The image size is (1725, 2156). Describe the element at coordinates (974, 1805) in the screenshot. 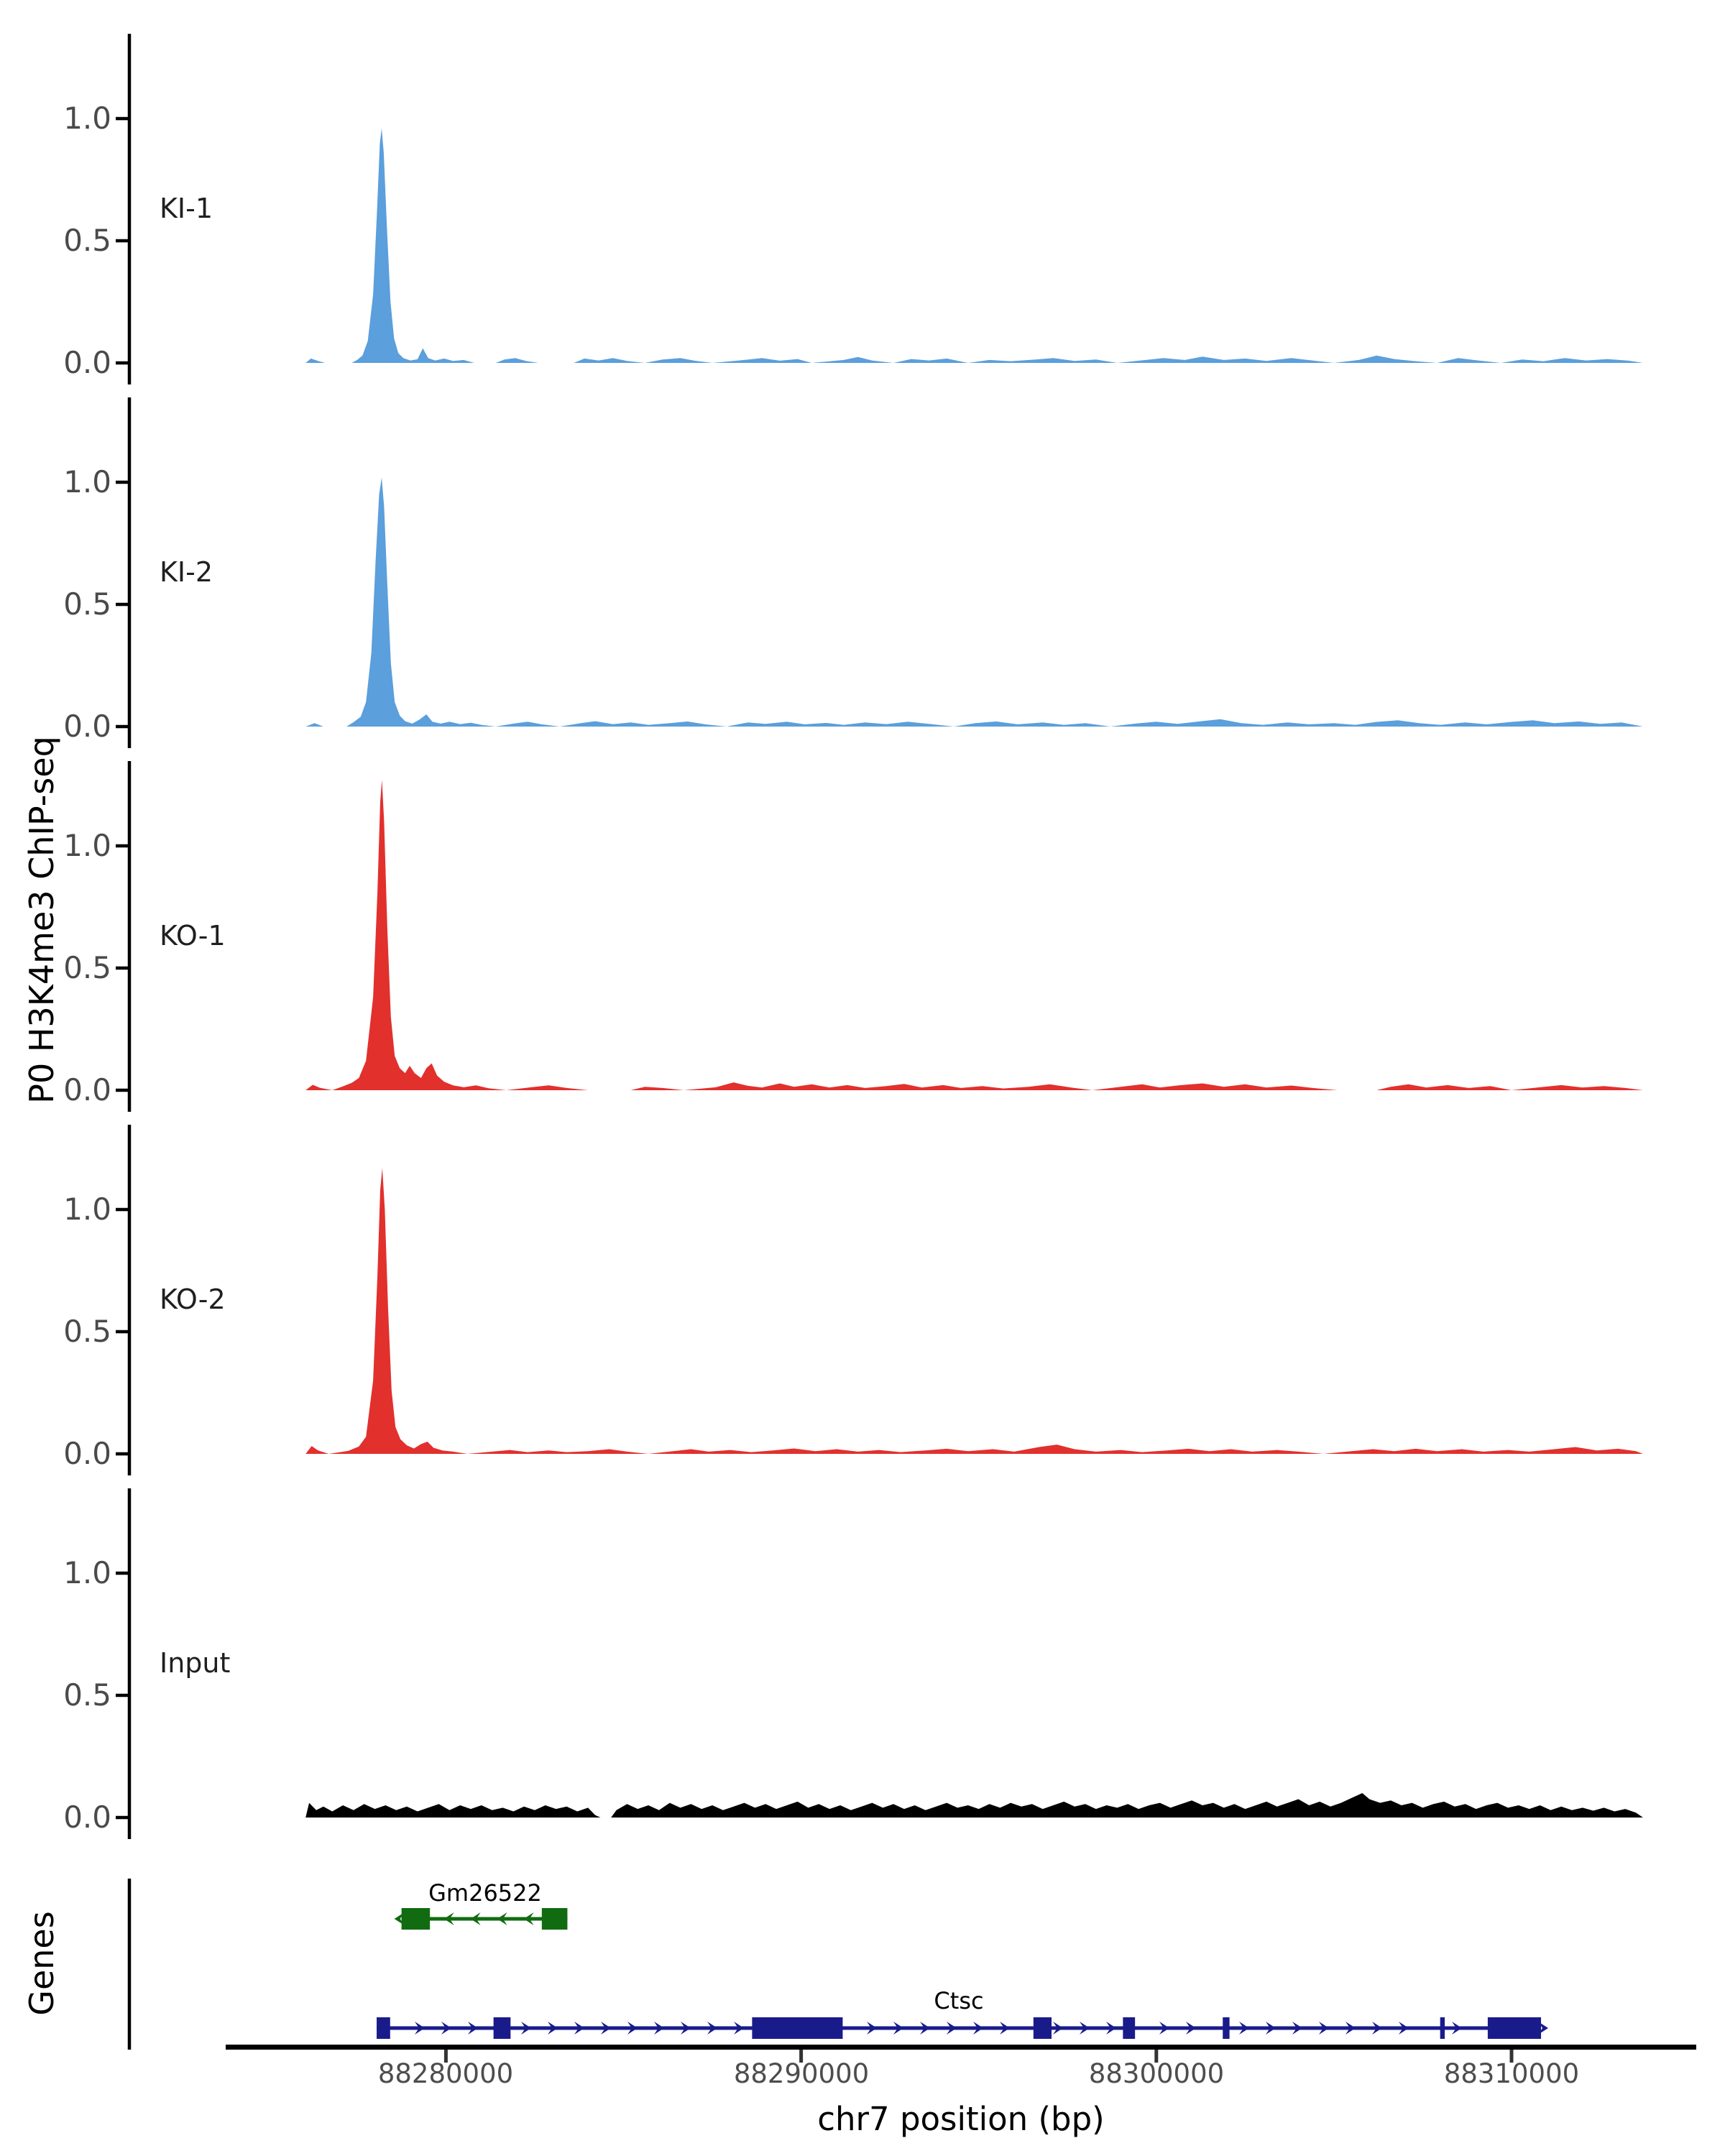

I see `signal-area-Input` at that location.